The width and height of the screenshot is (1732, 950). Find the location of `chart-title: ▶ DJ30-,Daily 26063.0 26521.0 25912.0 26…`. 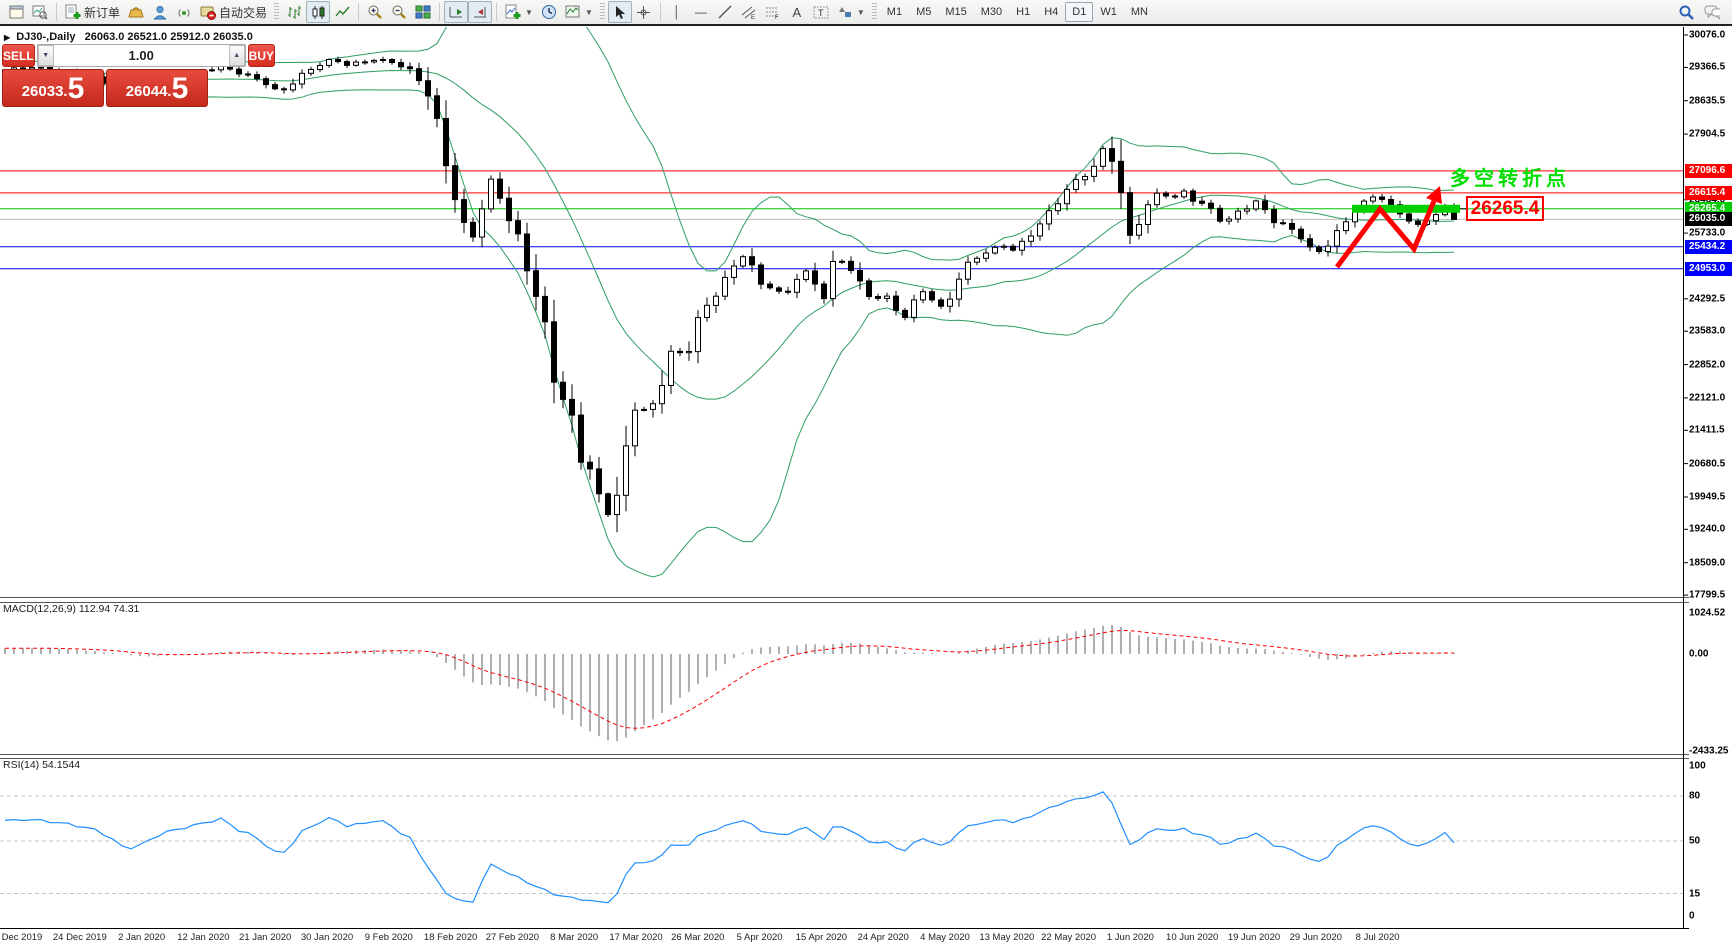

chart-title: ▶ DJ30-,Daily 26063.0 26521.0 25912.0 26… is located at coordinates (128, 37).